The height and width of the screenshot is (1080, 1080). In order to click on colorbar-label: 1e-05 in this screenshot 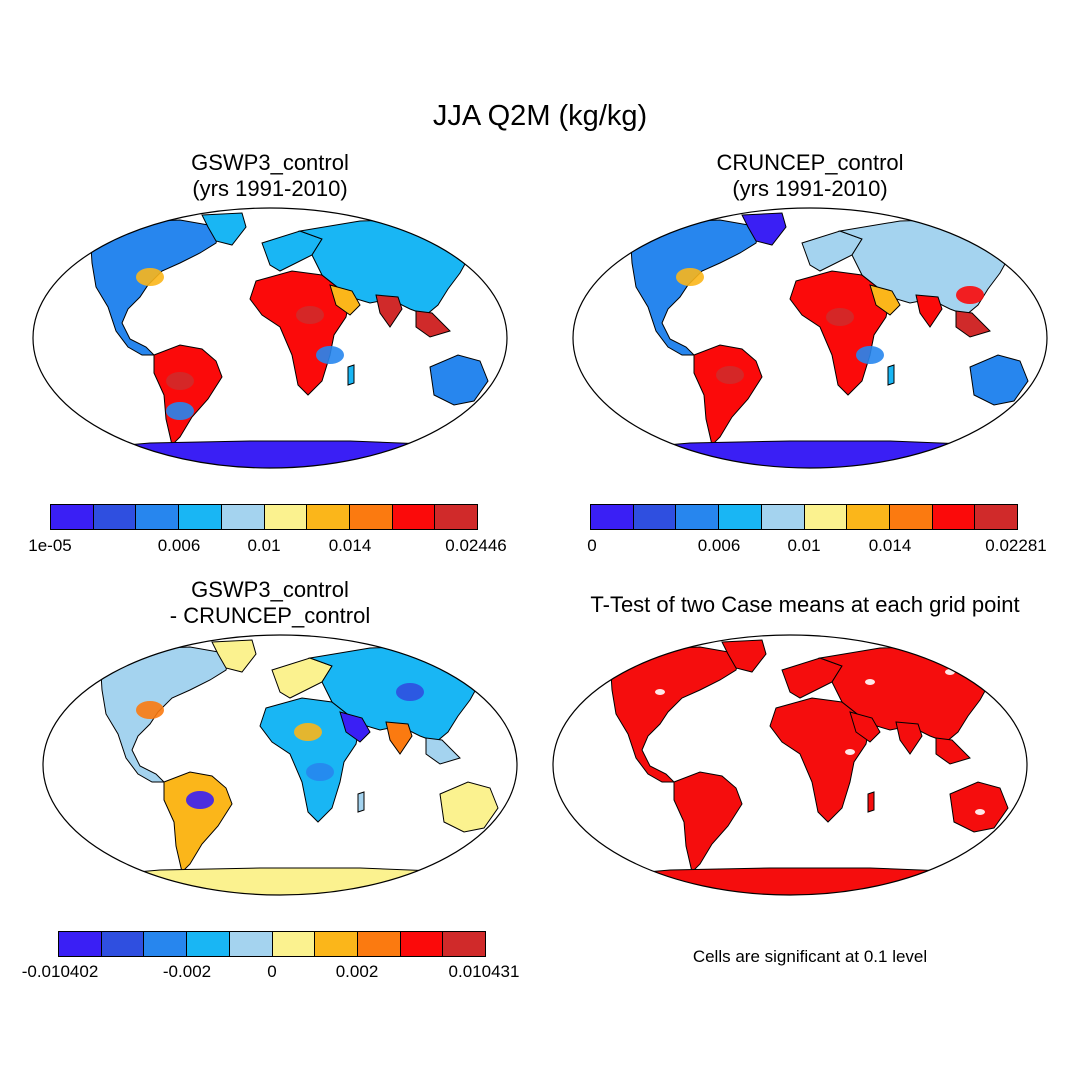, I will do `click(50, 545)`.